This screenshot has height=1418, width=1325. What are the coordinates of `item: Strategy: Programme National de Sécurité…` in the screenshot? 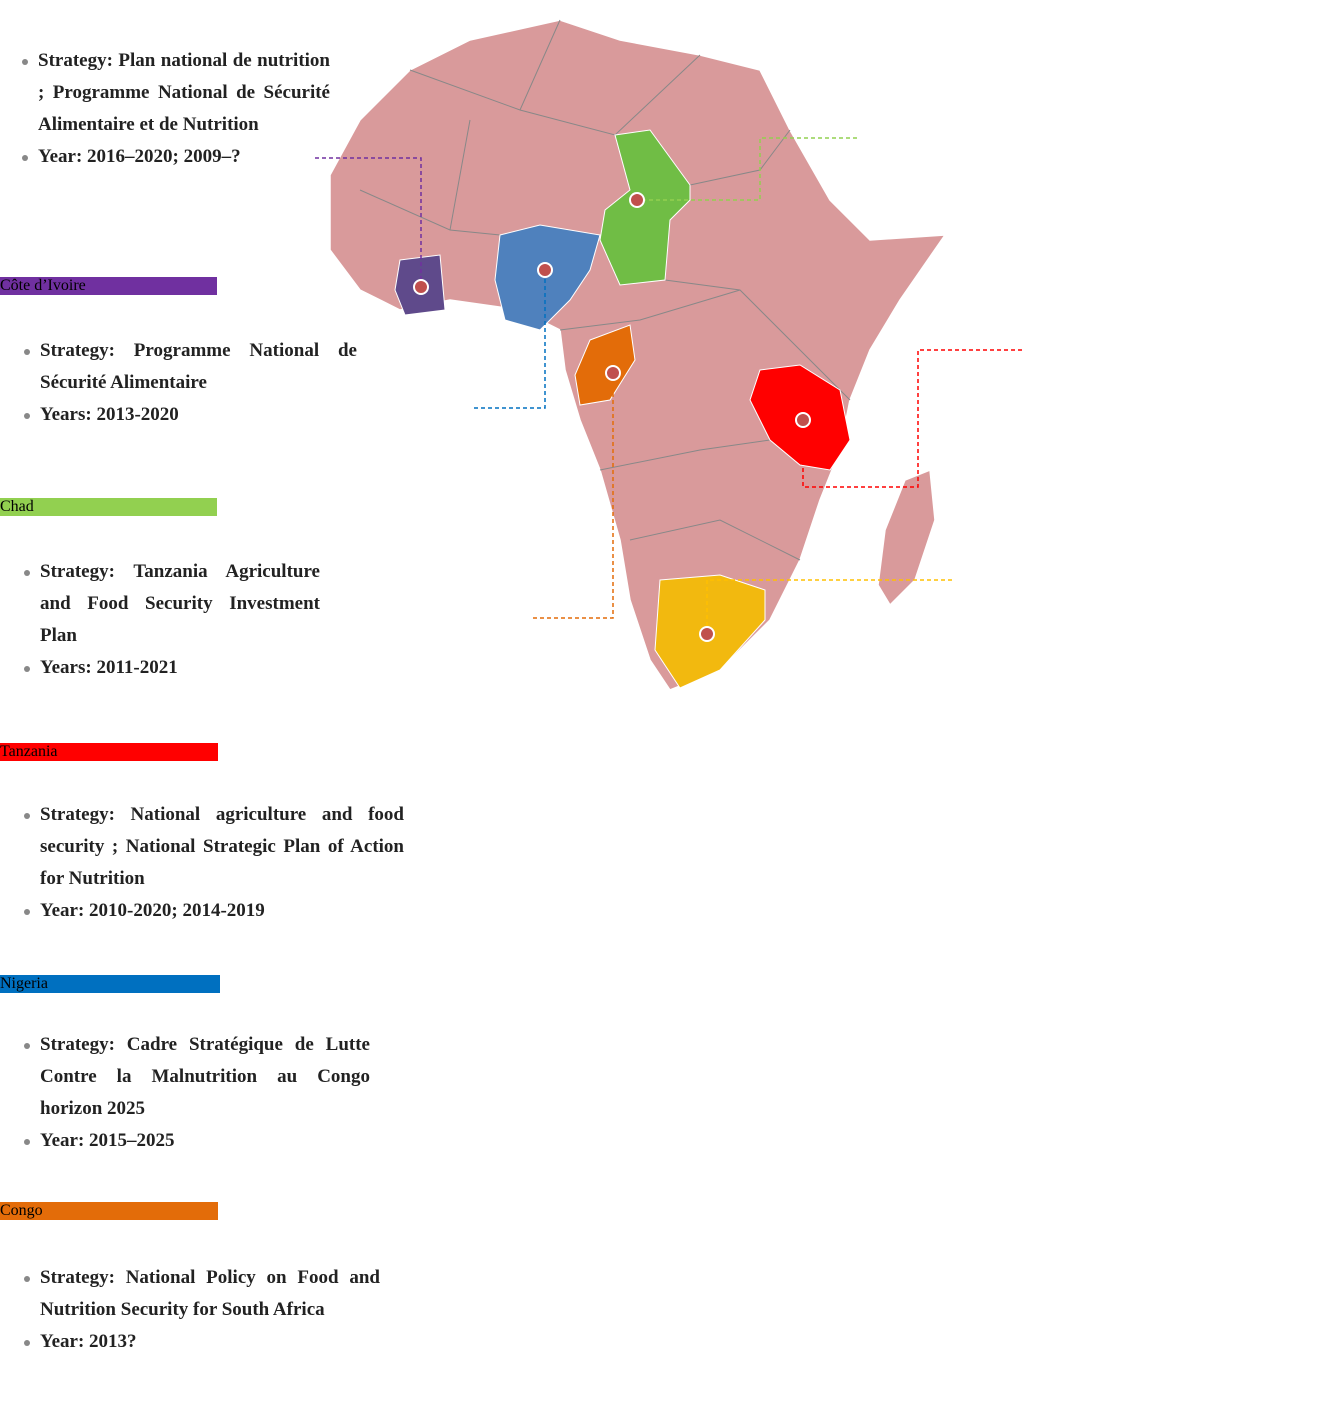 It's located at (189, 367).